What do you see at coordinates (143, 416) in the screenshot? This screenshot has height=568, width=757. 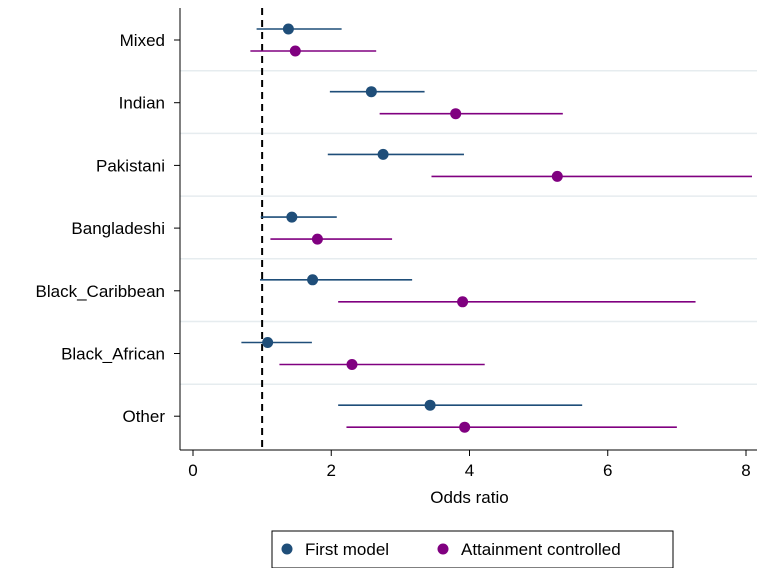 I see `category-label: Other` at bounding box center [143, 416].